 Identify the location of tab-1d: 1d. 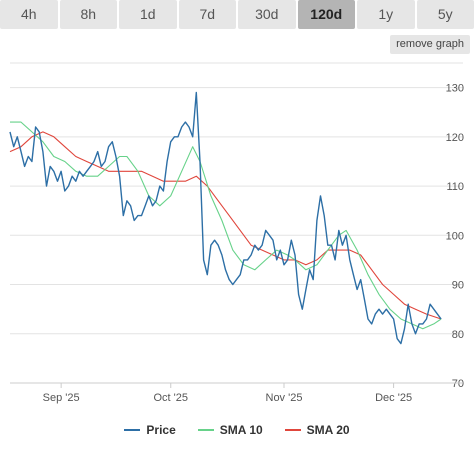
(148, 14).